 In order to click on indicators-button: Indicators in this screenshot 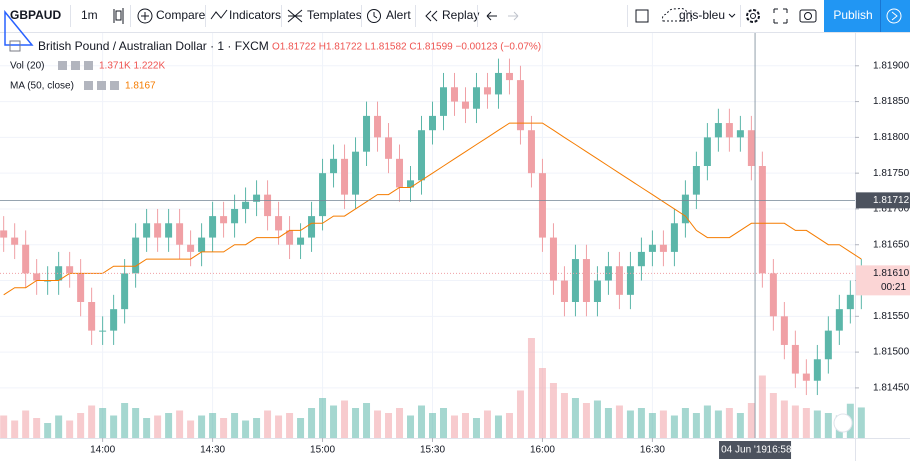, I will do `click(255, 15)`.